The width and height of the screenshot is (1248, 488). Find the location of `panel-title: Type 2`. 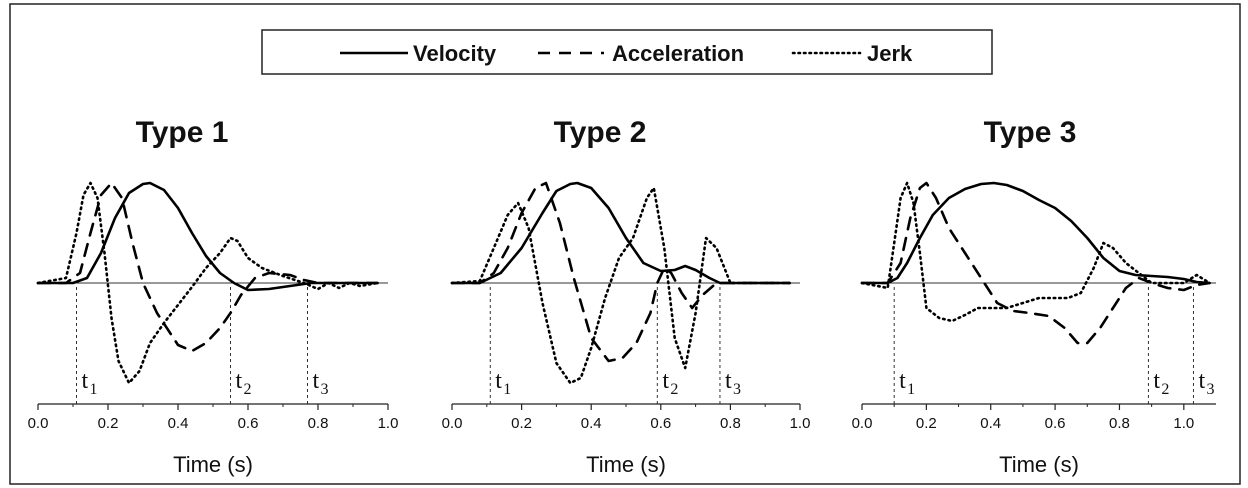

panel-title: Type 2 is located at coordinates (600, 132).